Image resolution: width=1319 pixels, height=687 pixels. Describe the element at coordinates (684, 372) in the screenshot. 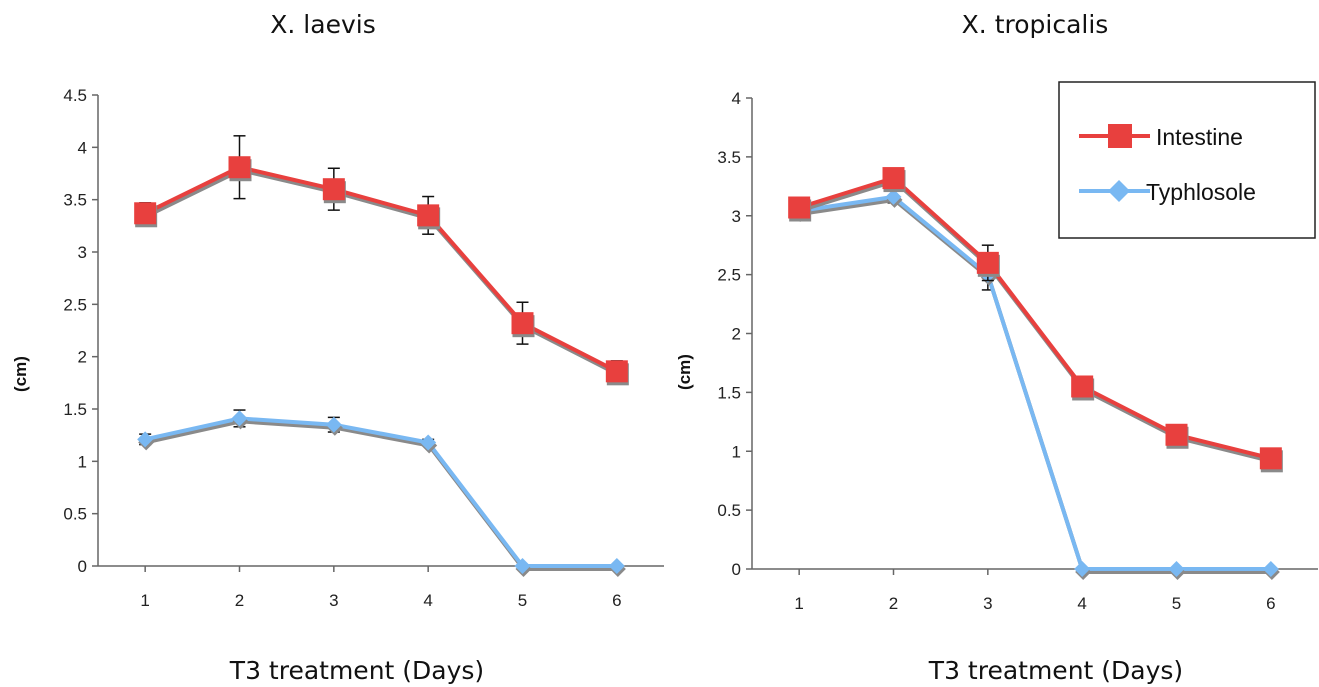

I see `y-axis-label-tropicalis: (cm)` at that location.